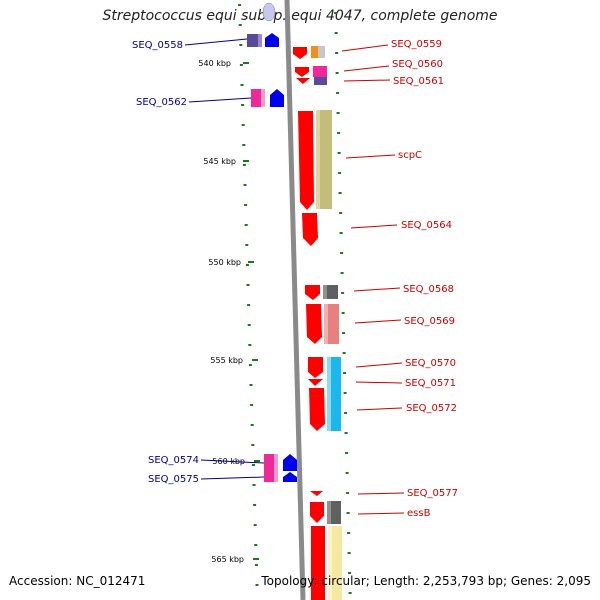  I want to click on gene-SEQ_0562-arrow, so click(277, 98).